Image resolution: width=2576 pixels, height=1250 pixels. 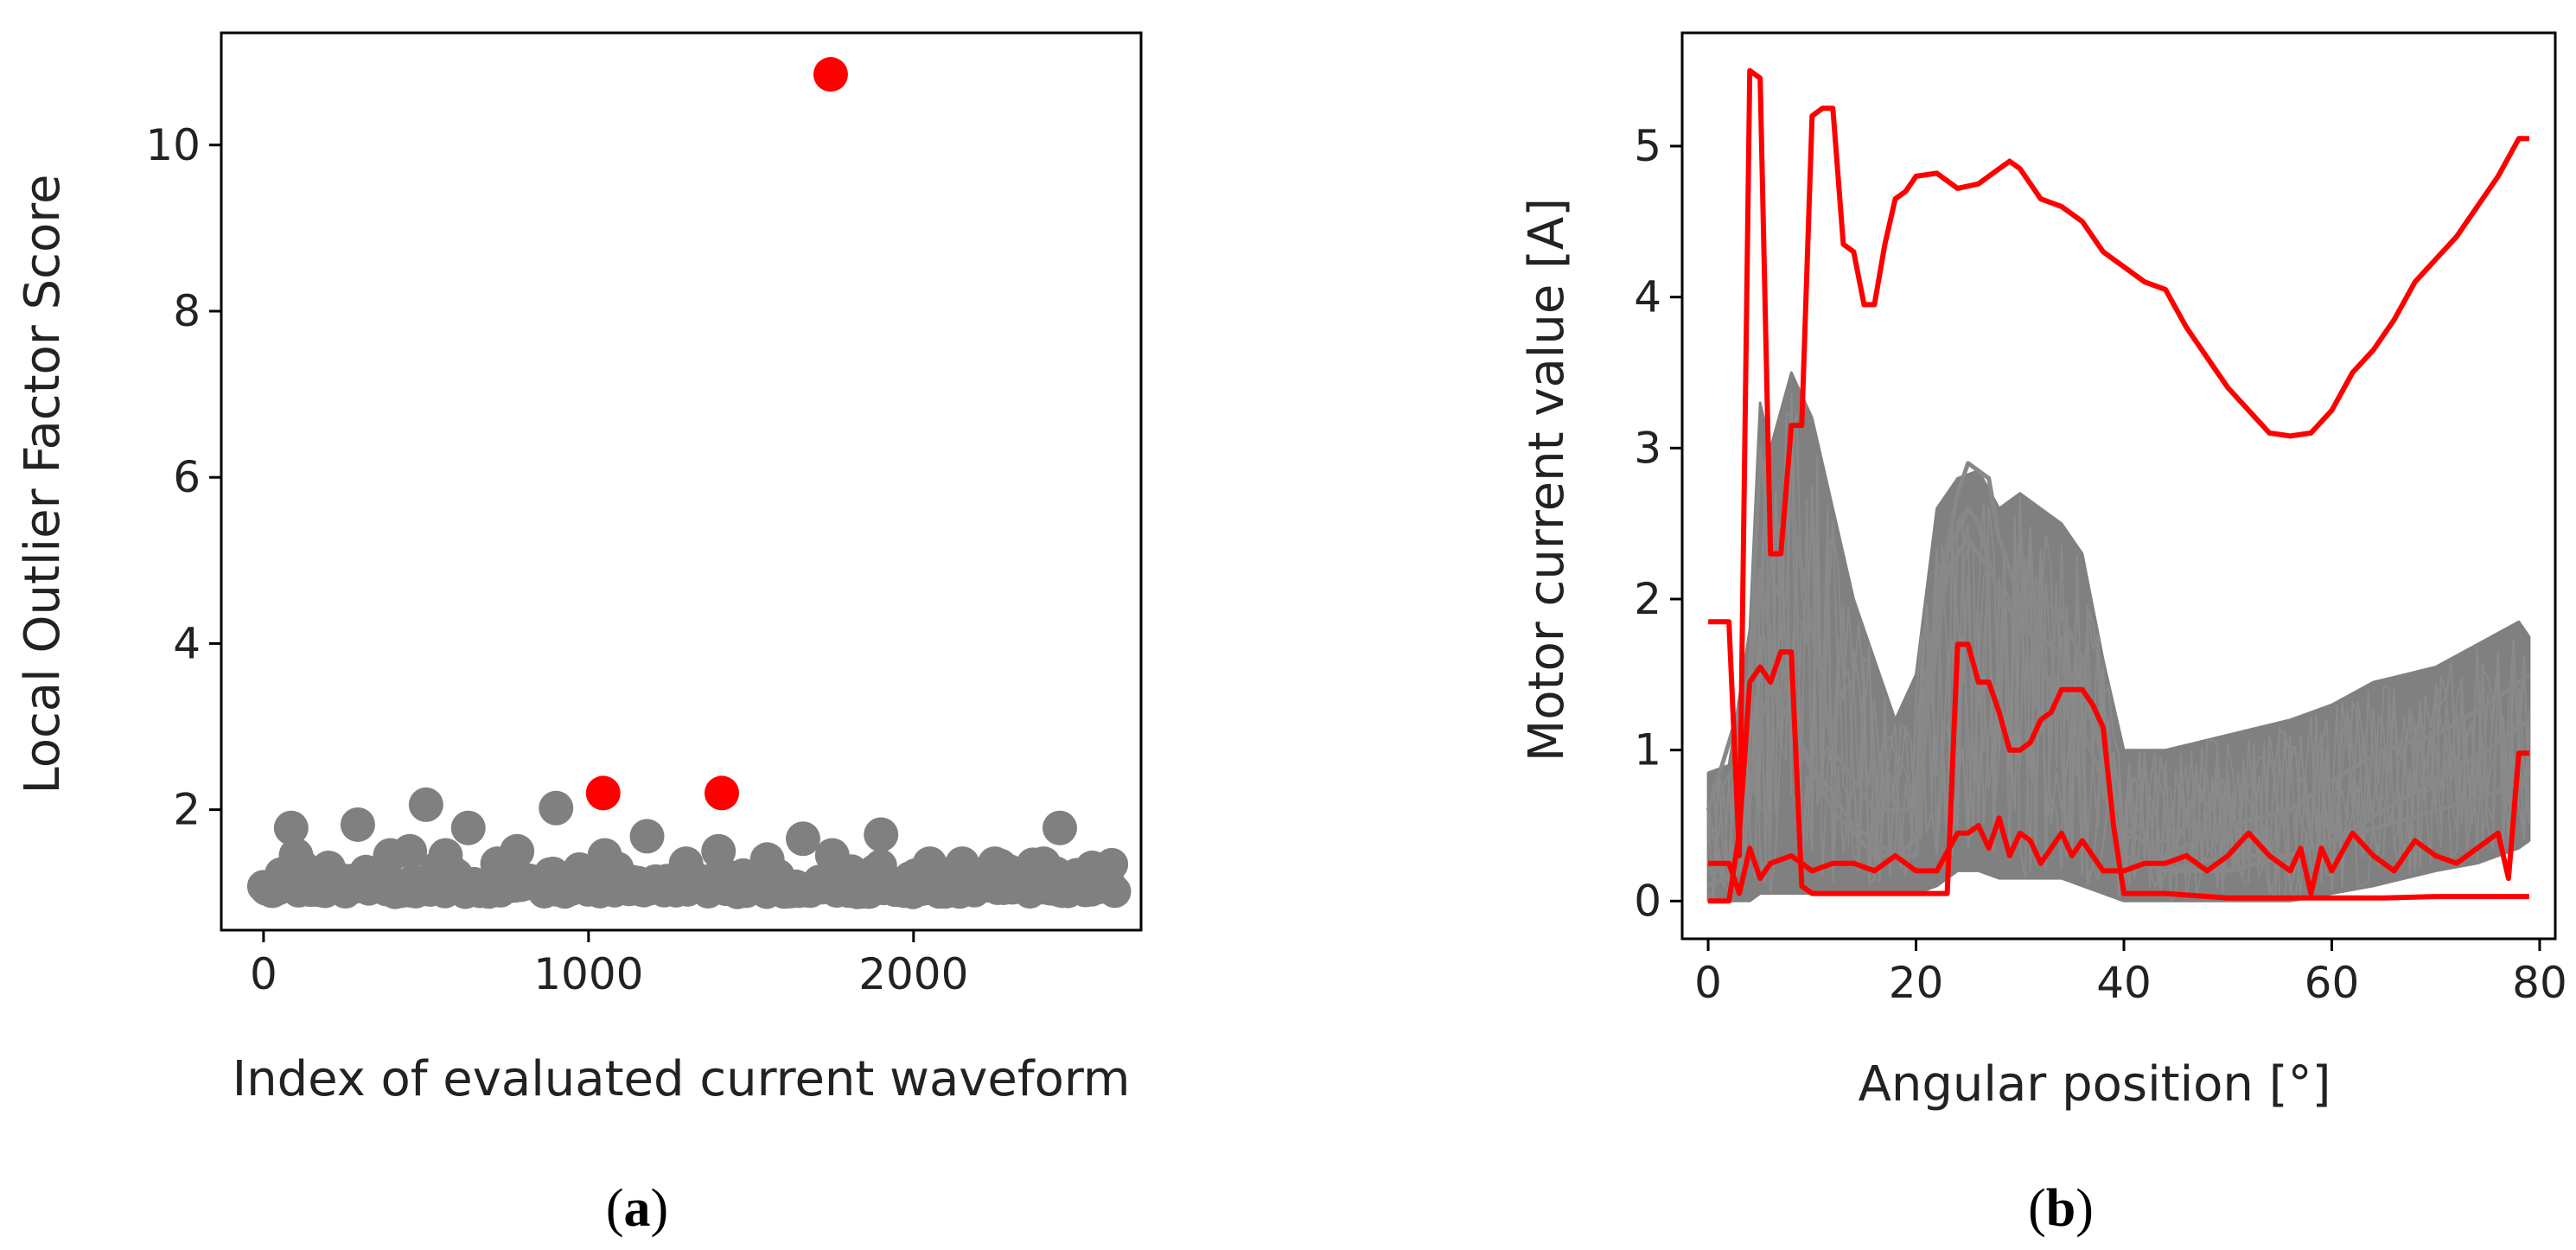 What do you see at coordinates (1916, 983) in the screenshot?
I see `panel-b-x-tick-label: 20` at bounding box center [1916, 983].